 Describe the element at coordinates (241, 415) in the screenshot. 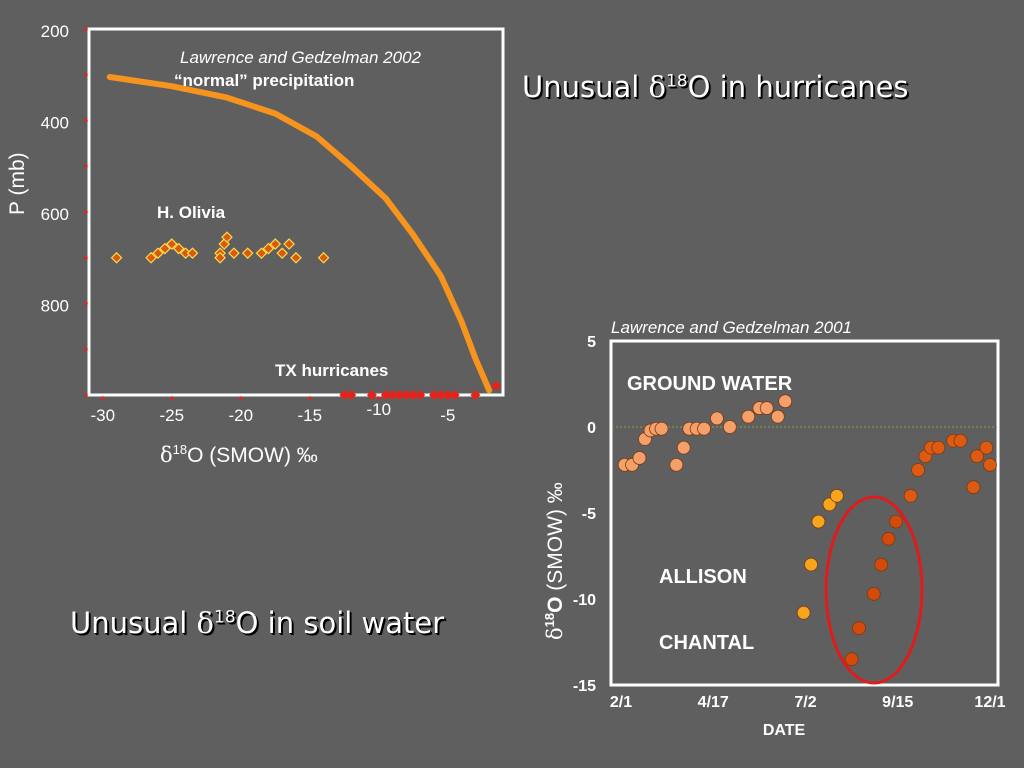

I see `x-tick-label: -20` at that location.